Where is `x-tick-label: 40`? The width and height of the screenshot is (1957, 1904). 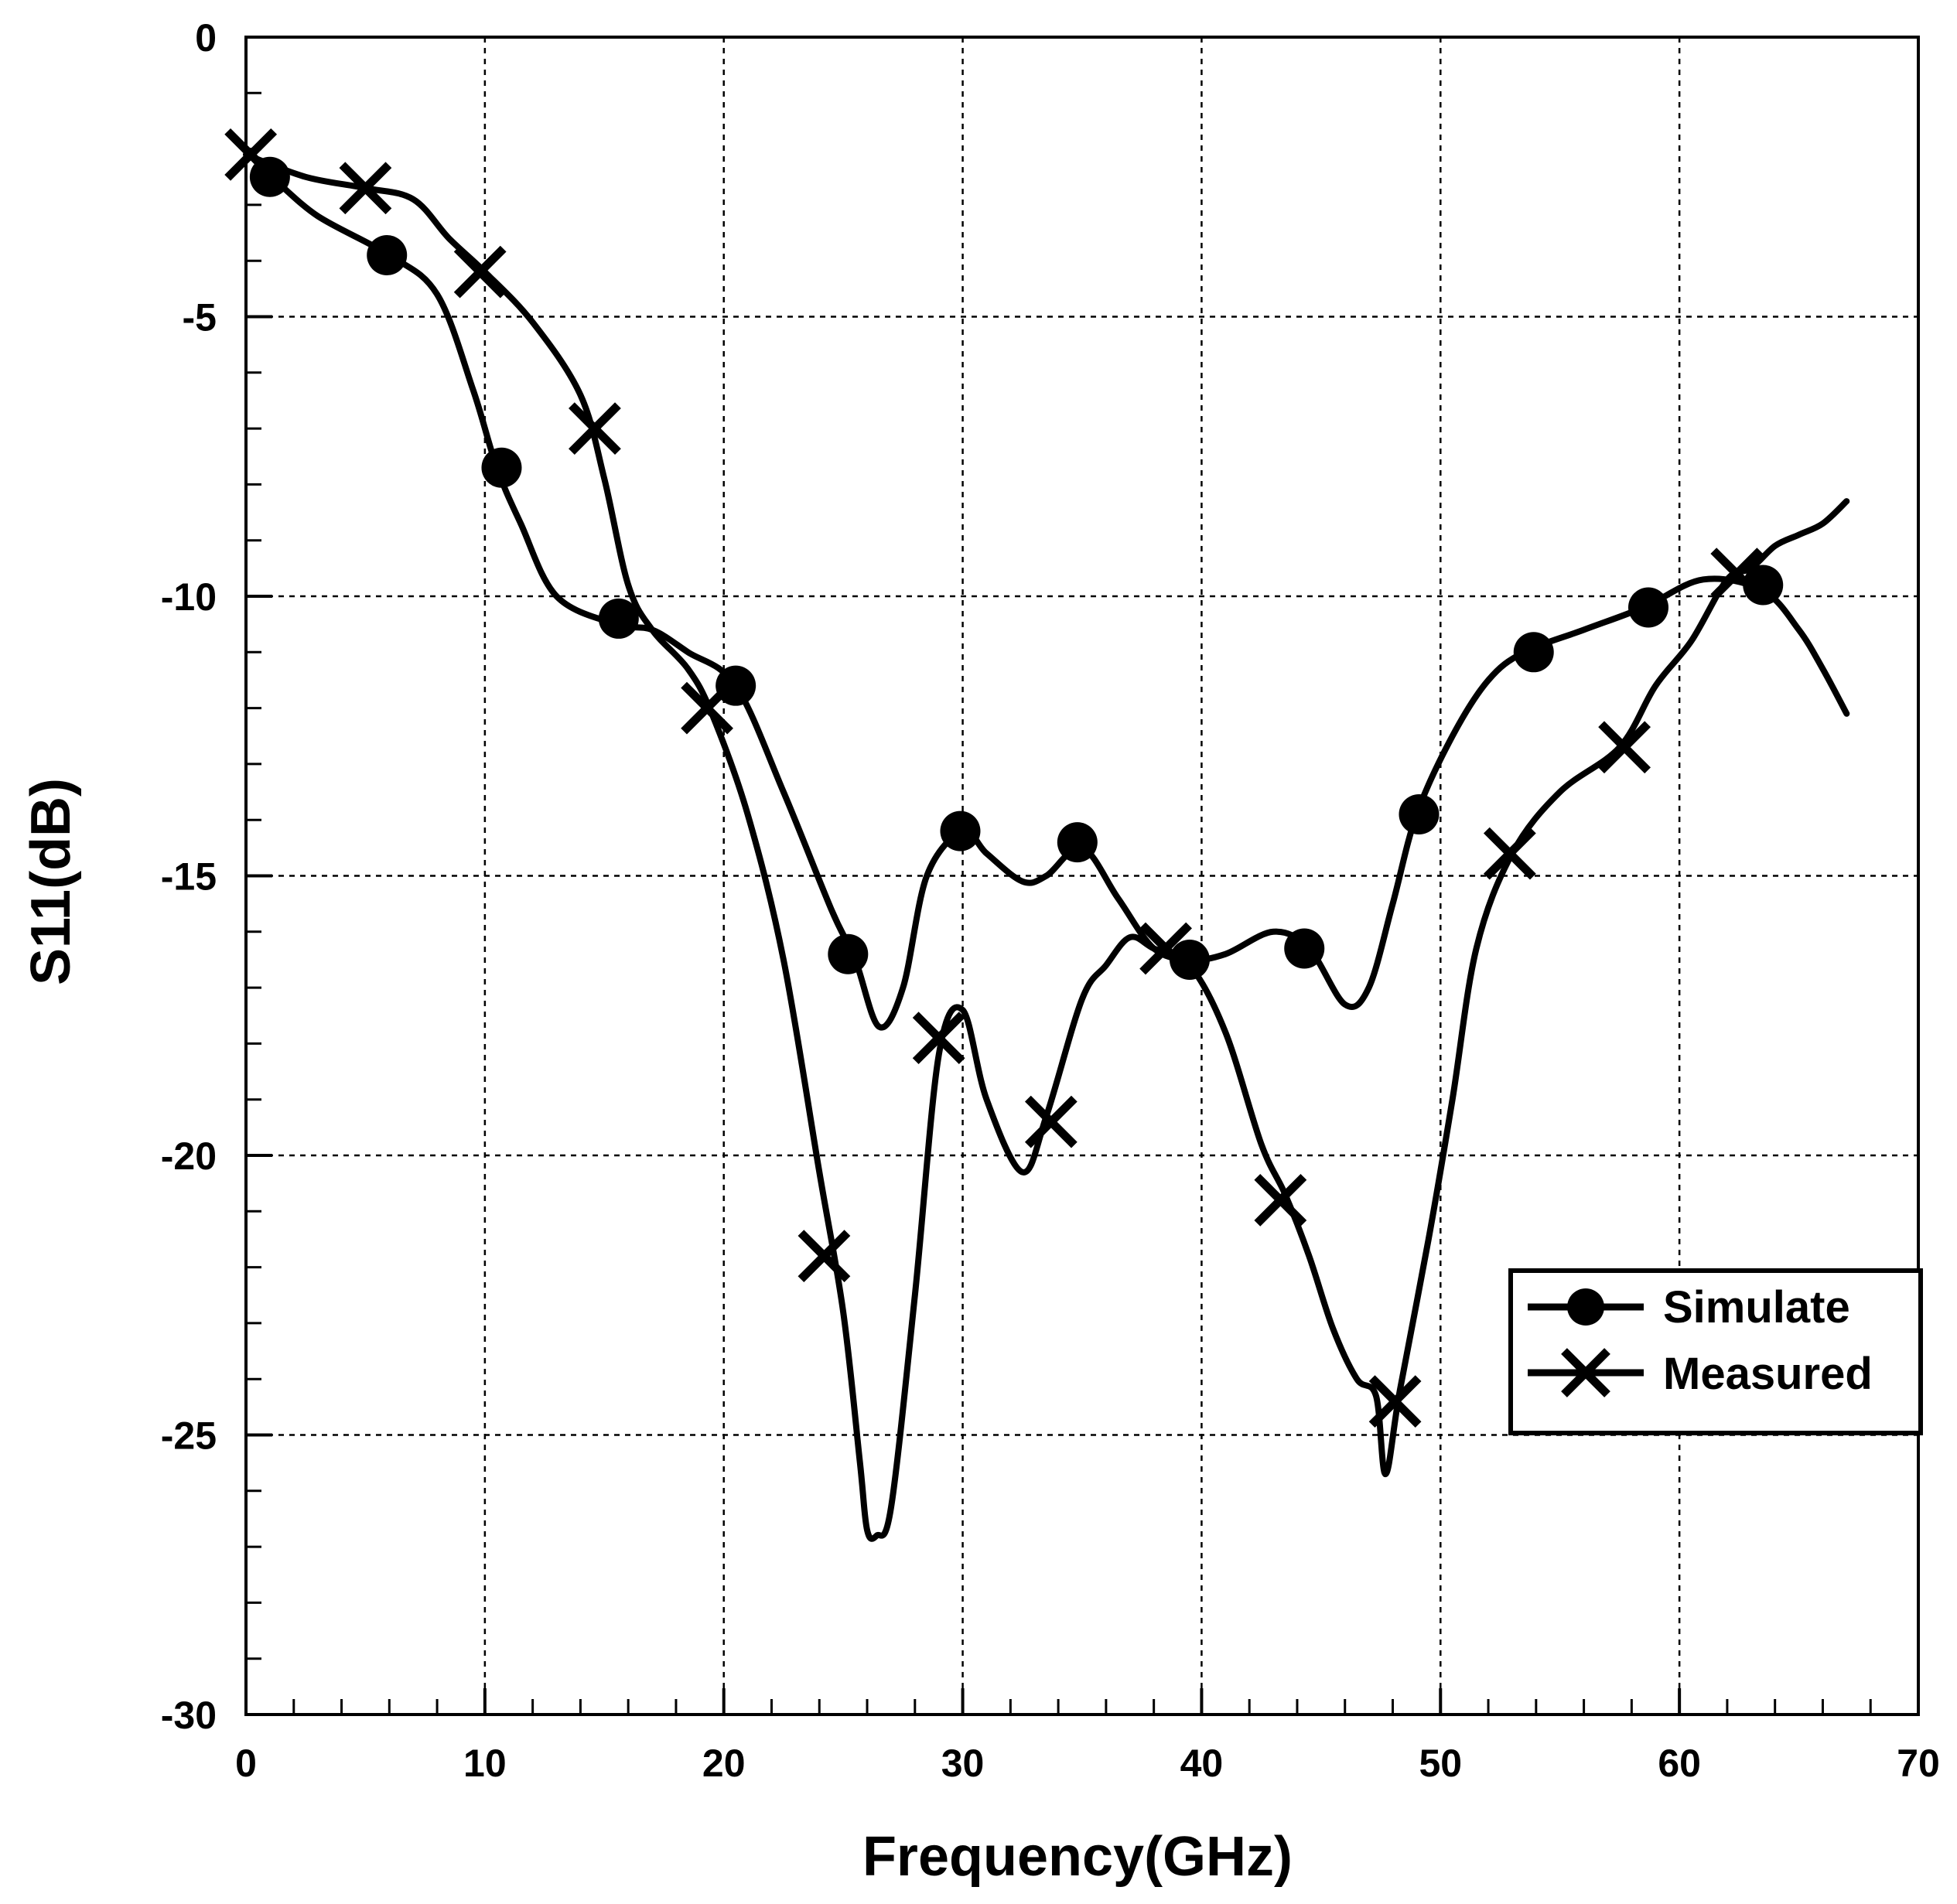
x-tick-label: 40 is located at coordinates (1202, 1764).